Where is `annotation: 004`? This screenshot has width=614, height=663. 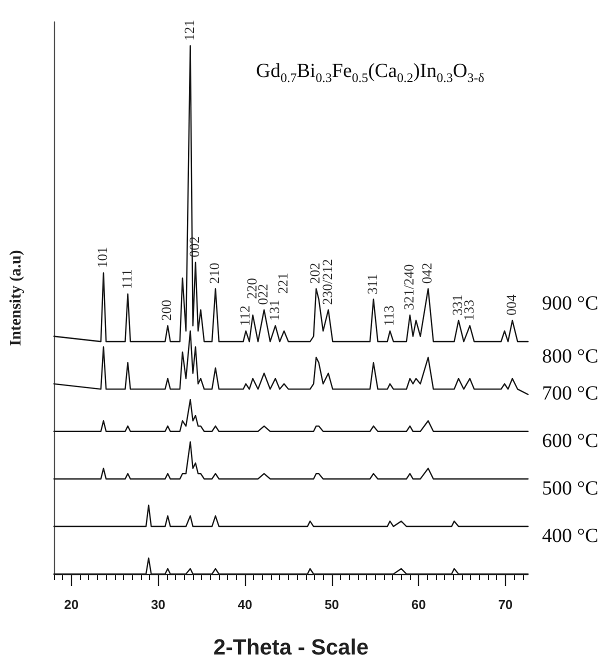 annotation: 004 is located at coordinates (512, 305).